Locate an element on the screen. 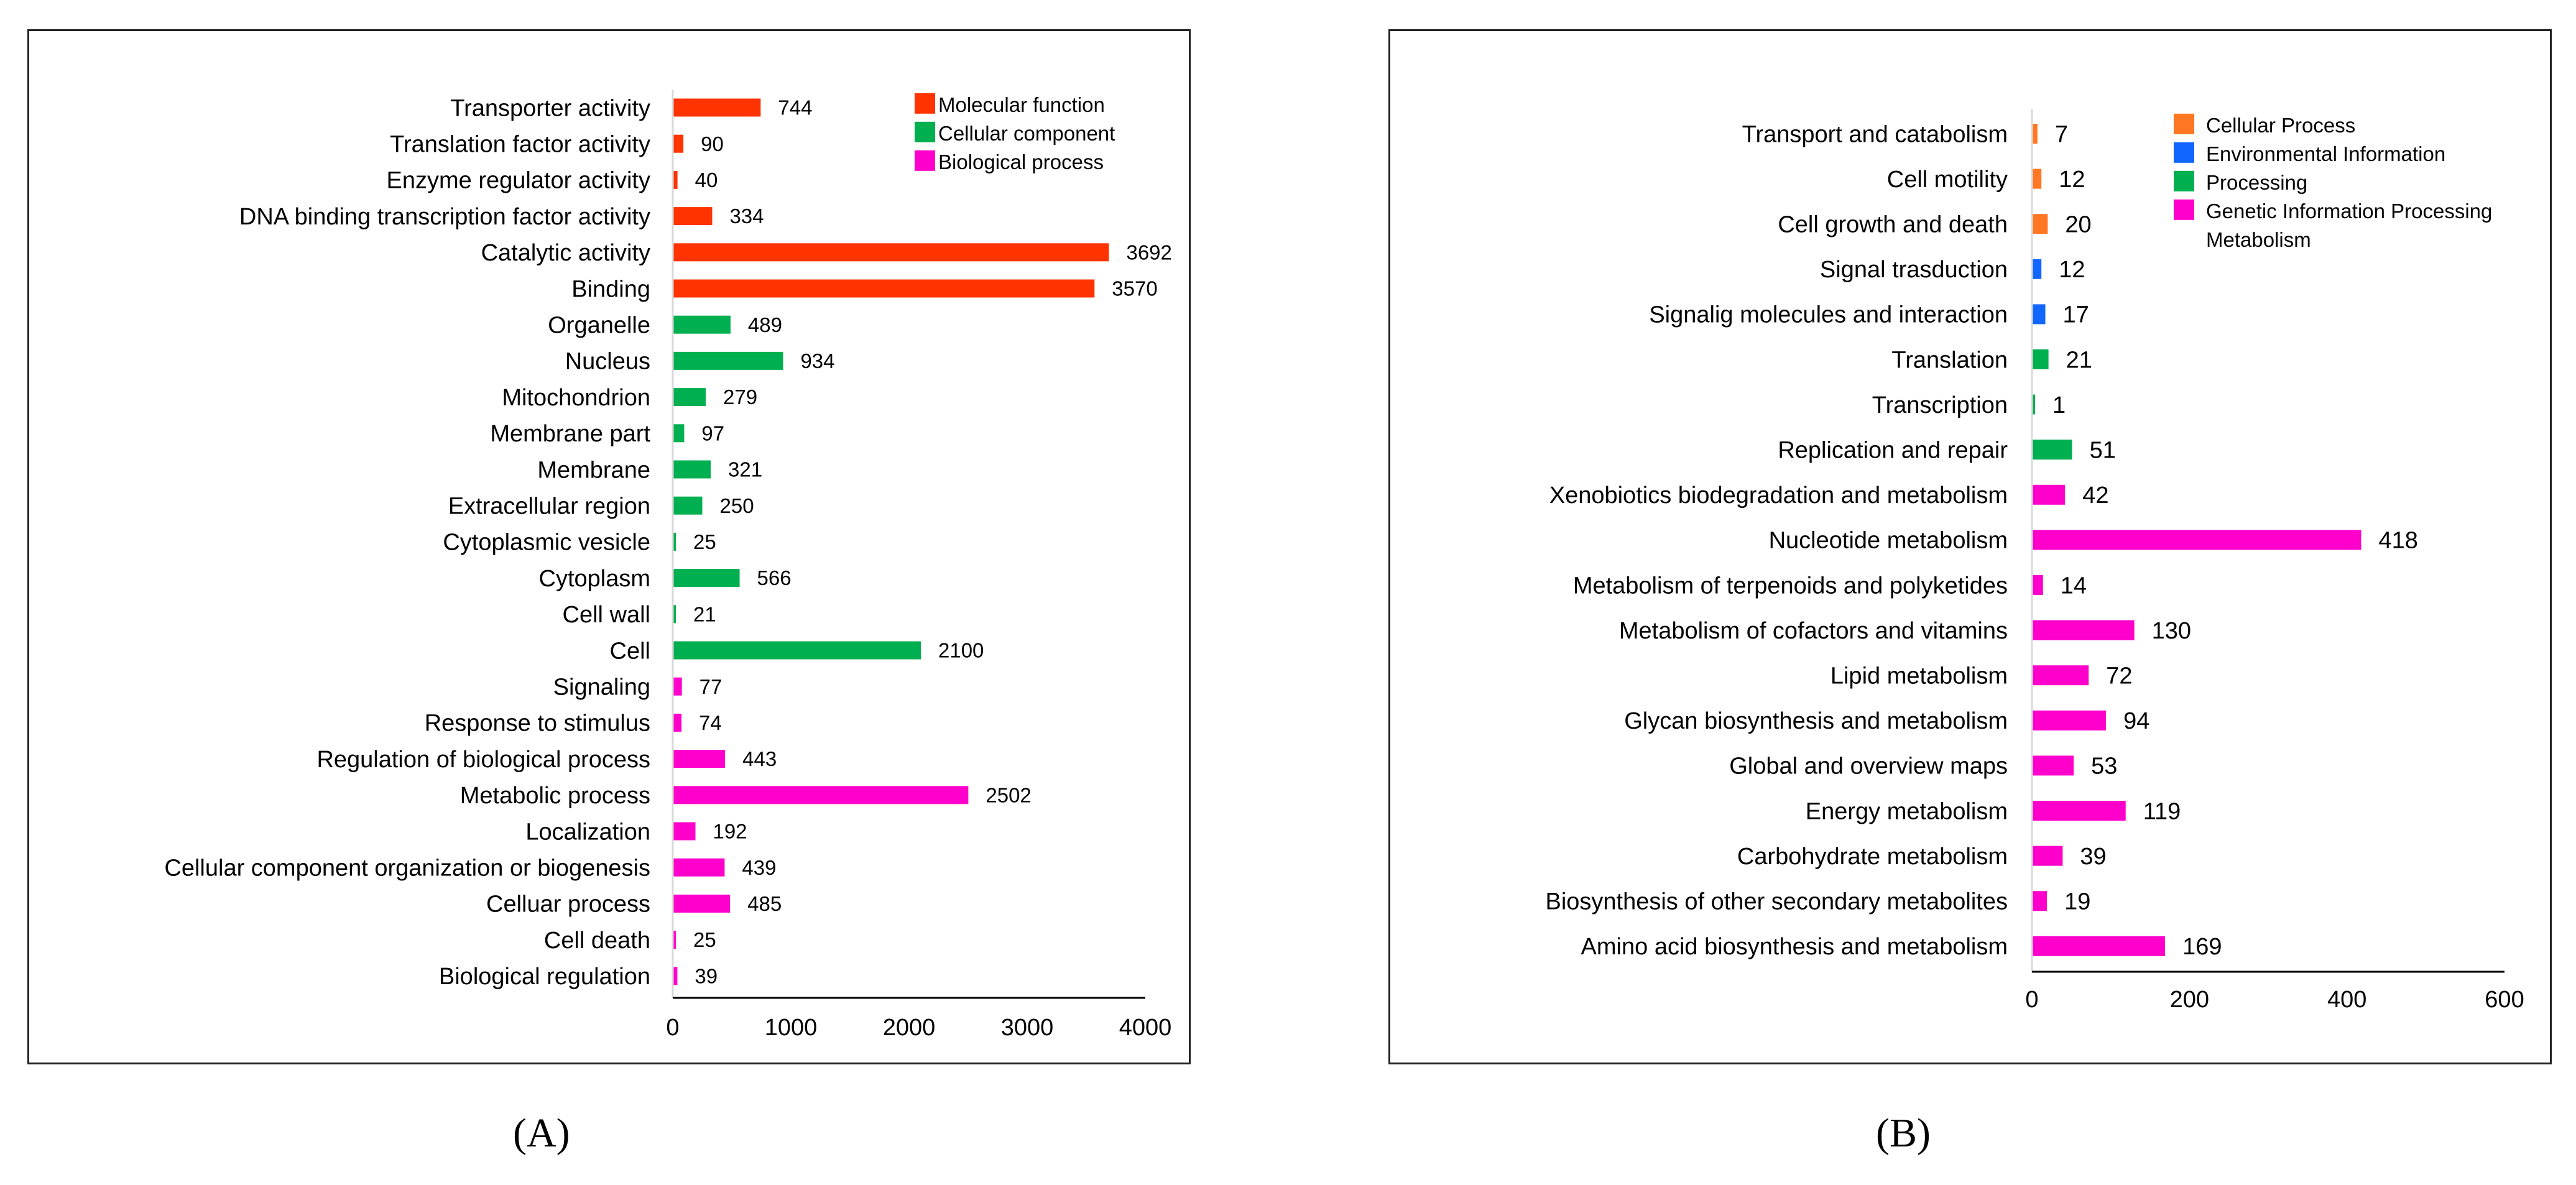 This screenshot has width=2576, height=1185. category-label: Glycan biosynthesis and metabolism is located at coordinates (1816, 721).